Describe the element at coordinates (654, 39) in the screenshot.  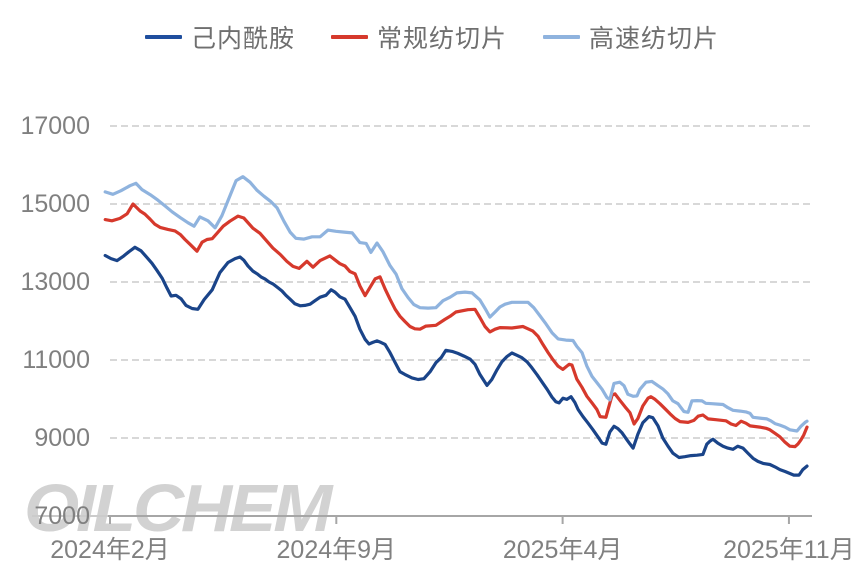
I see `legend-label: 高速纺切片` at that location.